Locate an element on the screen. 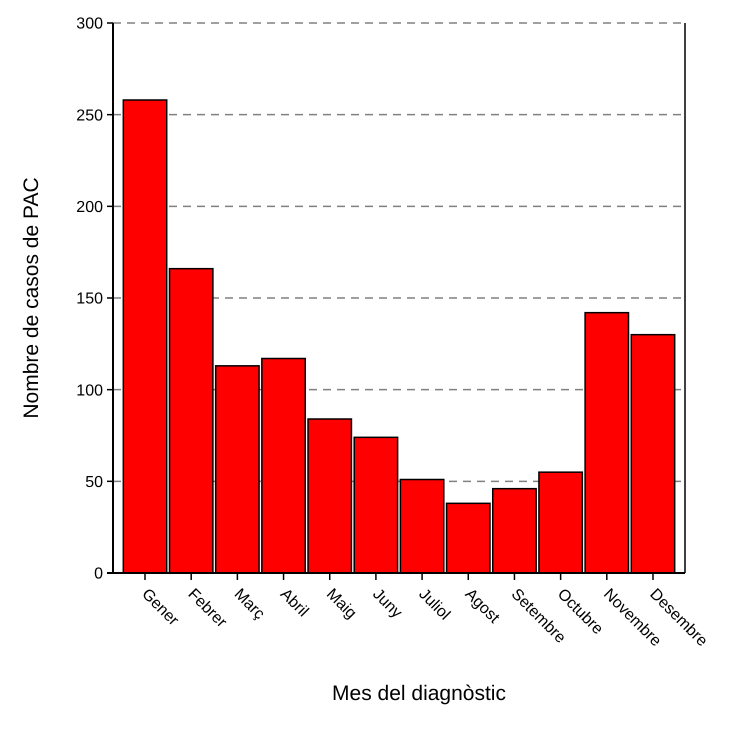 Image resolution: width=731 pixels, height=731 pixels. y-axis-title: Nombre de casos de PAC is located at coordinates (31, 298).